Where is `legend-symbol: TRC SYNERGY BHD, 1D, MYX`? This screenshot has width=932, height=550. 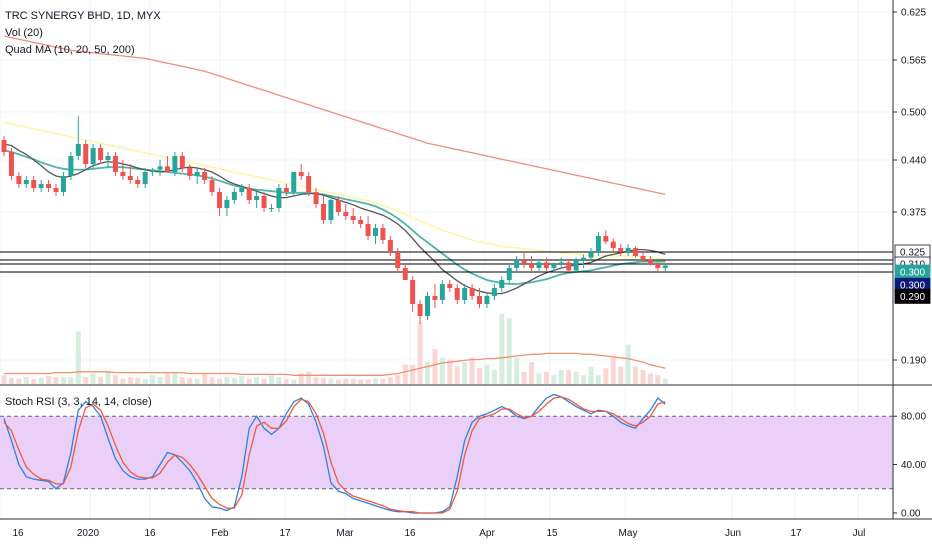 legend-symbol: TRC SYNERGY BHD, 1D, MYX is located at coordinates (83, 16).